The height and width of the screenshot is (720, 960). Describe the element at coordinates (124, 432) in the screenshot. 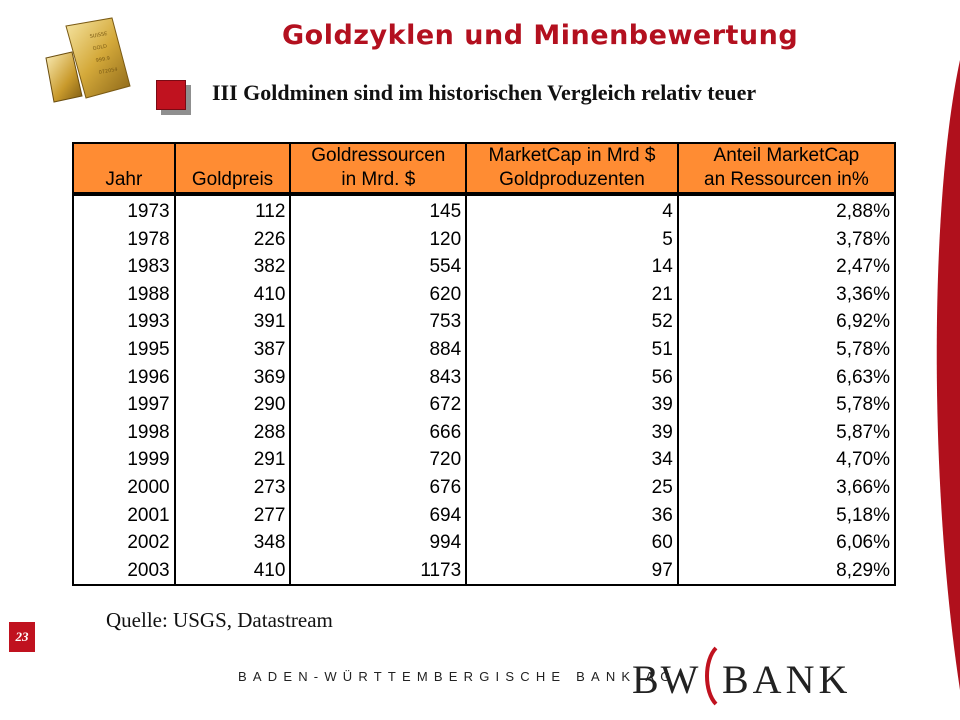

I see `cell-jahr: 1998` at that location.